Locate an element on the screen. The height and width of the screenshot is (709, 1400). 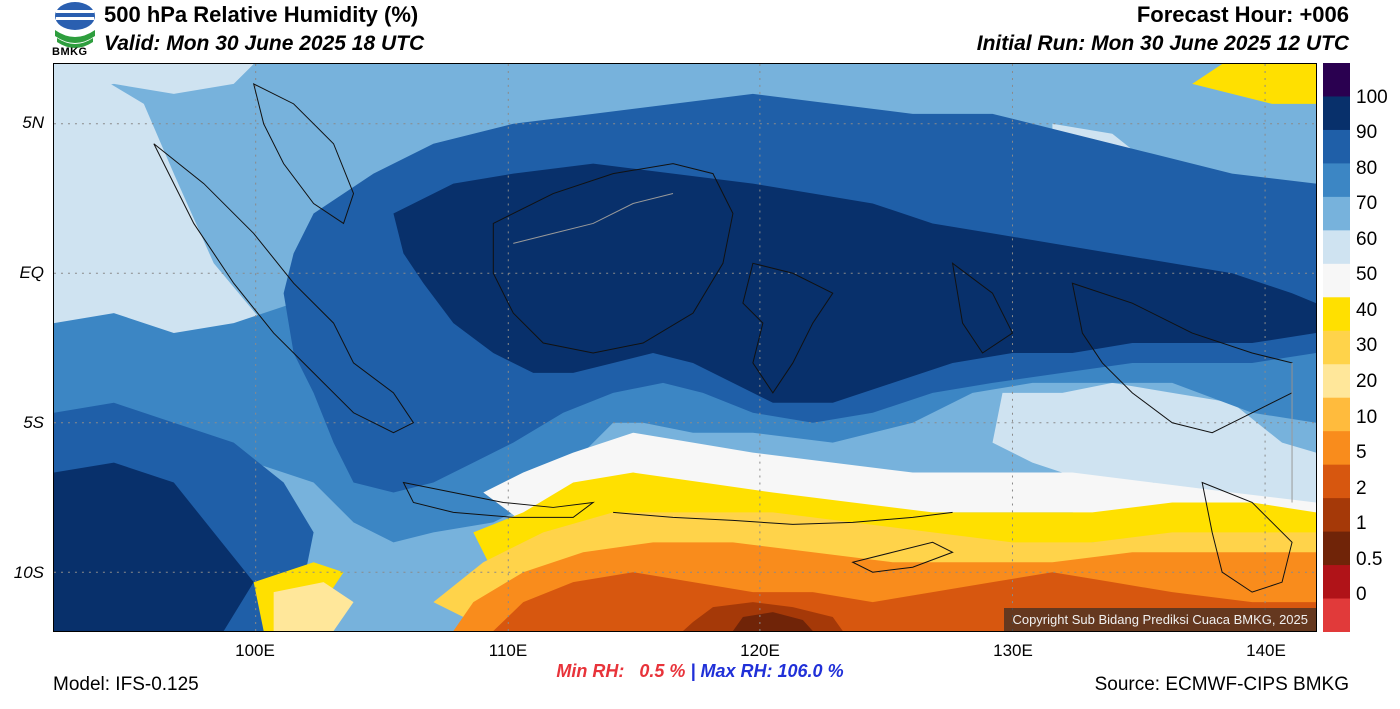
rh-1-patch is located at coordinates (772, 621).